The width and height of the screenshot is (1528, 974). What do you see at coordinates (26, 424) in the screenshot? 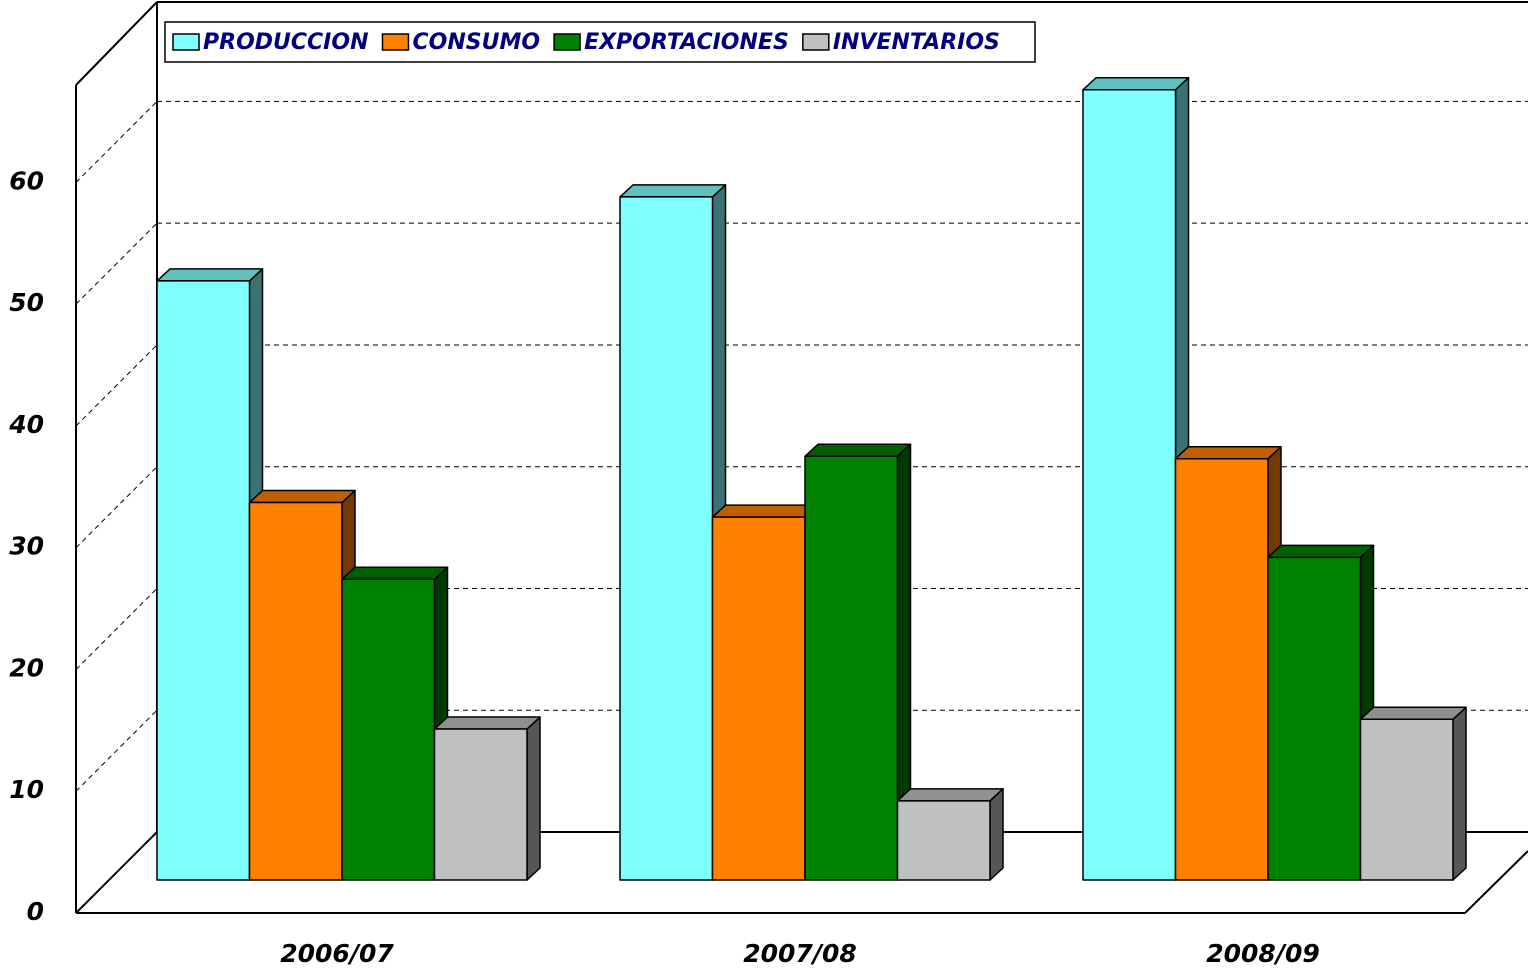
I see `y-tick-label: 40` at bounding box center [26, 424].